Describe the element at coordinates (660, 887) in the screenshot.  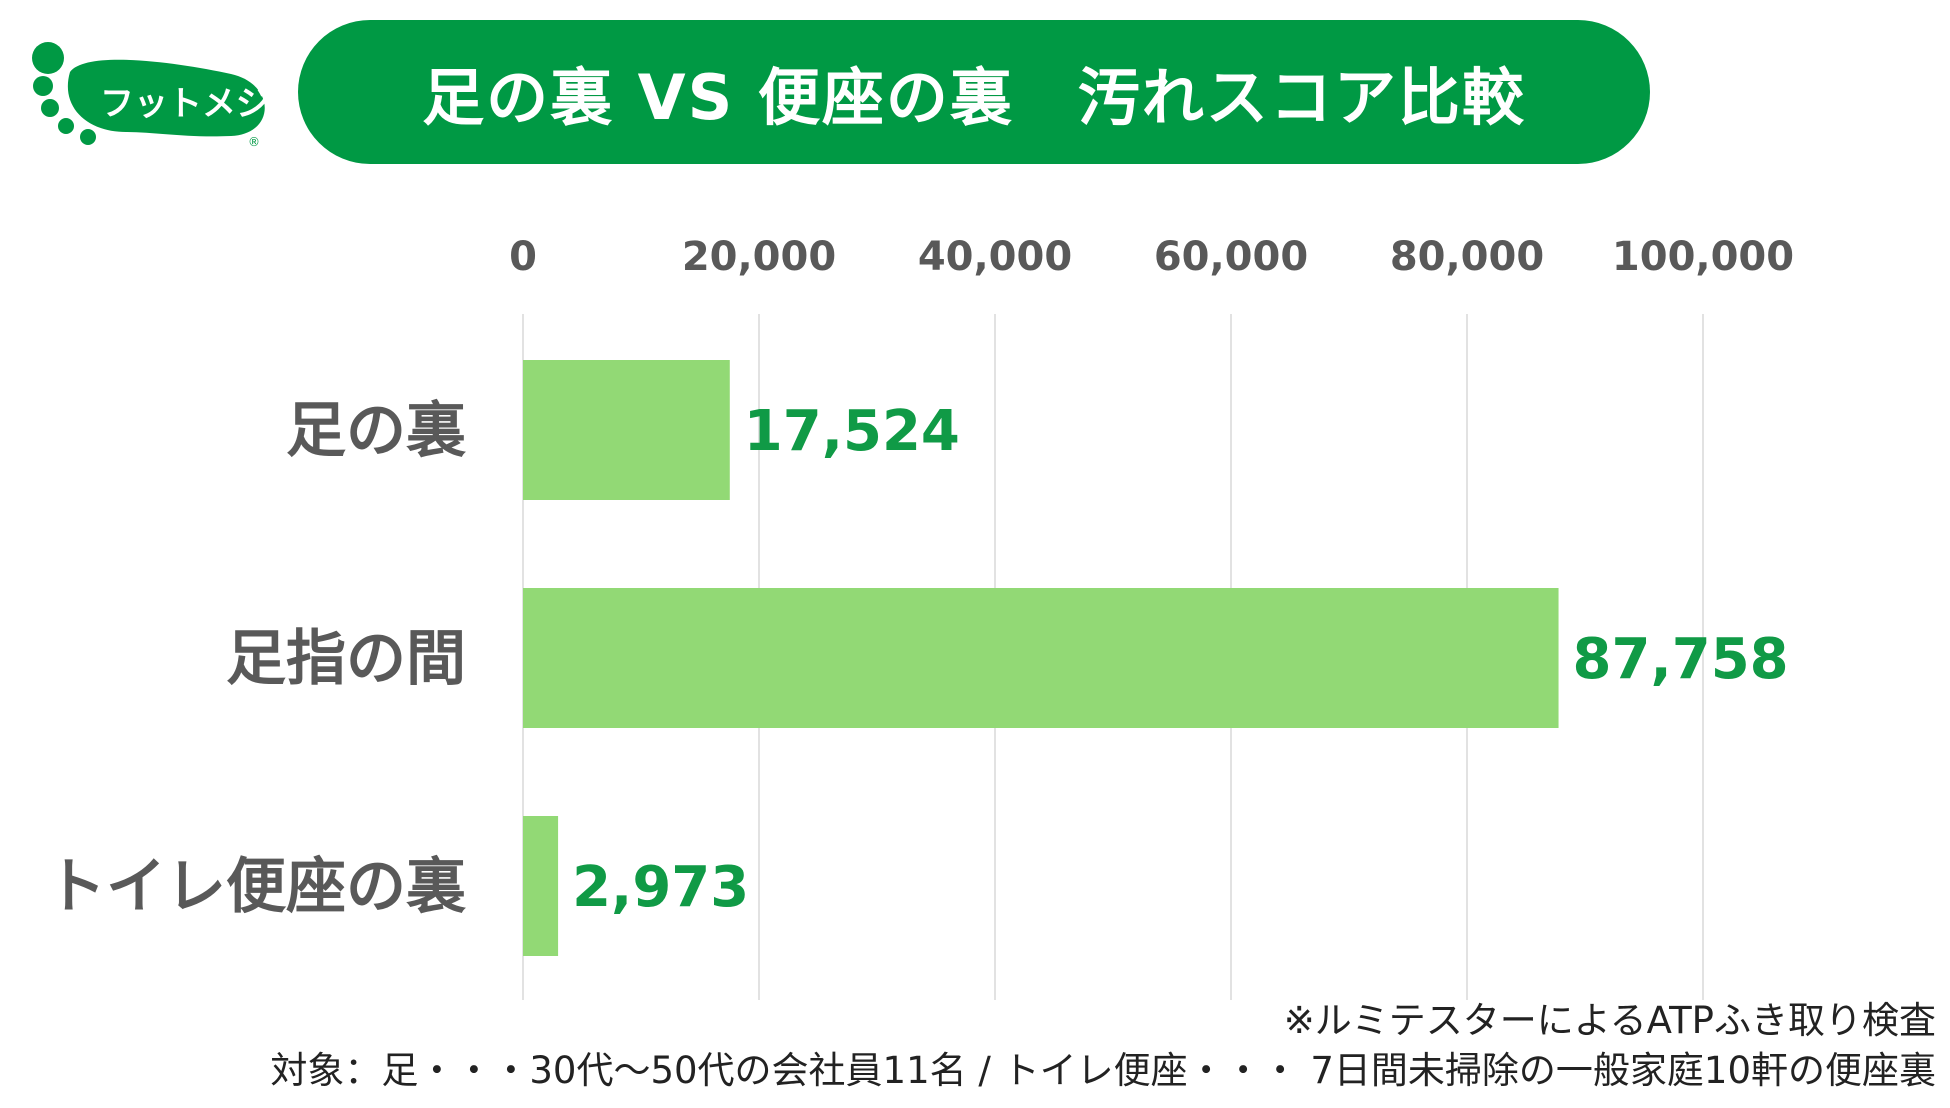
I see `value-label: 2,973` at that location.